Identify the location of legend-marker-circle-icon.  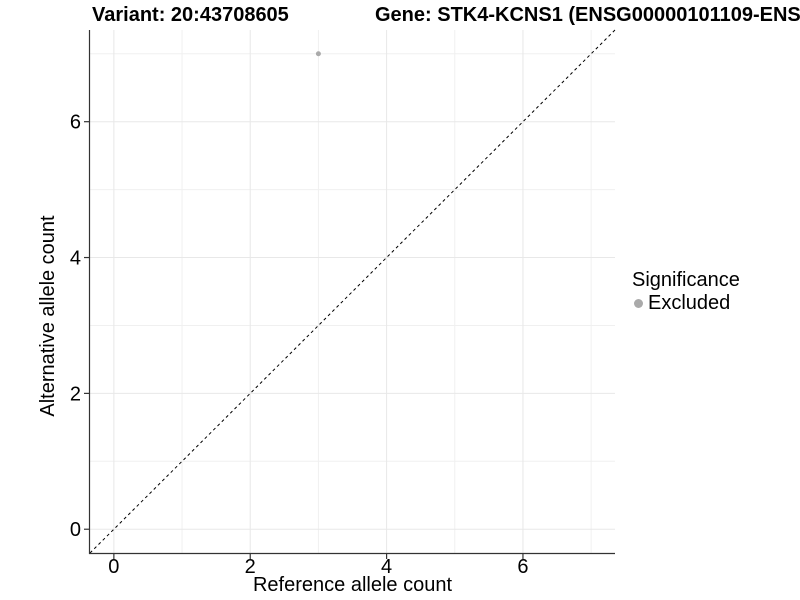
(638, 303).